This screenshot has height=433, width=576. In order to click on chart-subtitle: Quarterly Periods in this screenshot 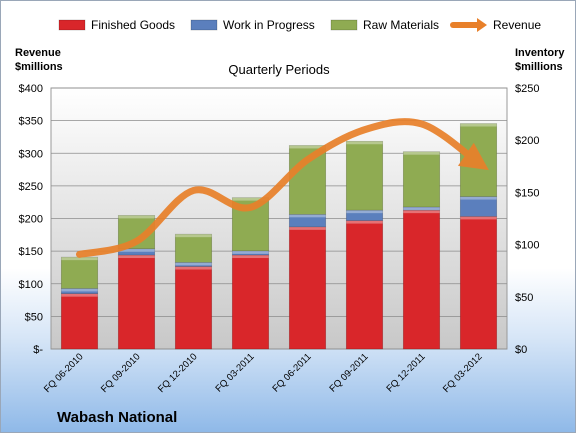, I will do `click(279, 69)`.